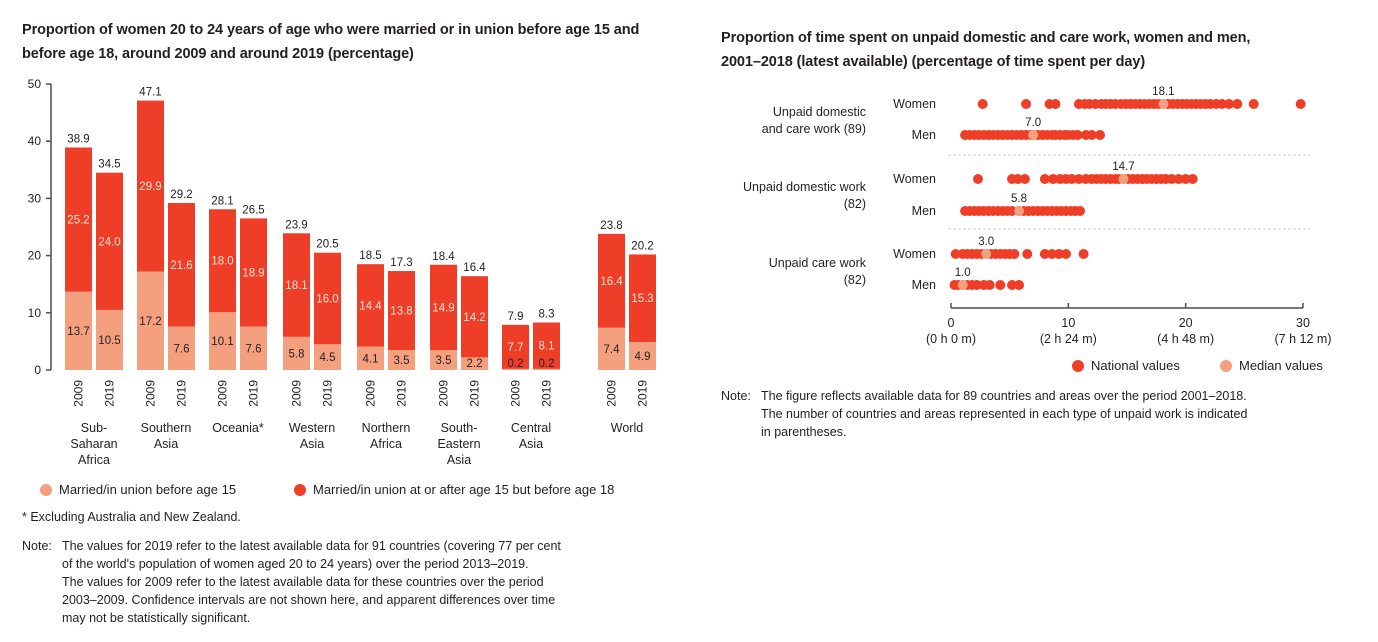 This screenshot has height=642, width=1378. I want to click on bar-total-label: 8.3, so click(547, 315).